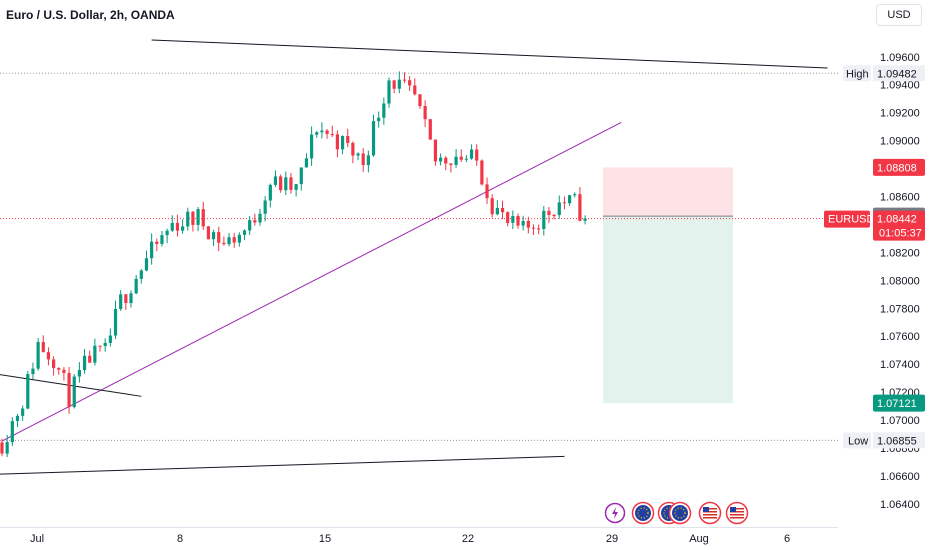 Image resolution: width=932 pixels, height=550 pixels. I want to click on eu-flag-field, so click(643, 513).